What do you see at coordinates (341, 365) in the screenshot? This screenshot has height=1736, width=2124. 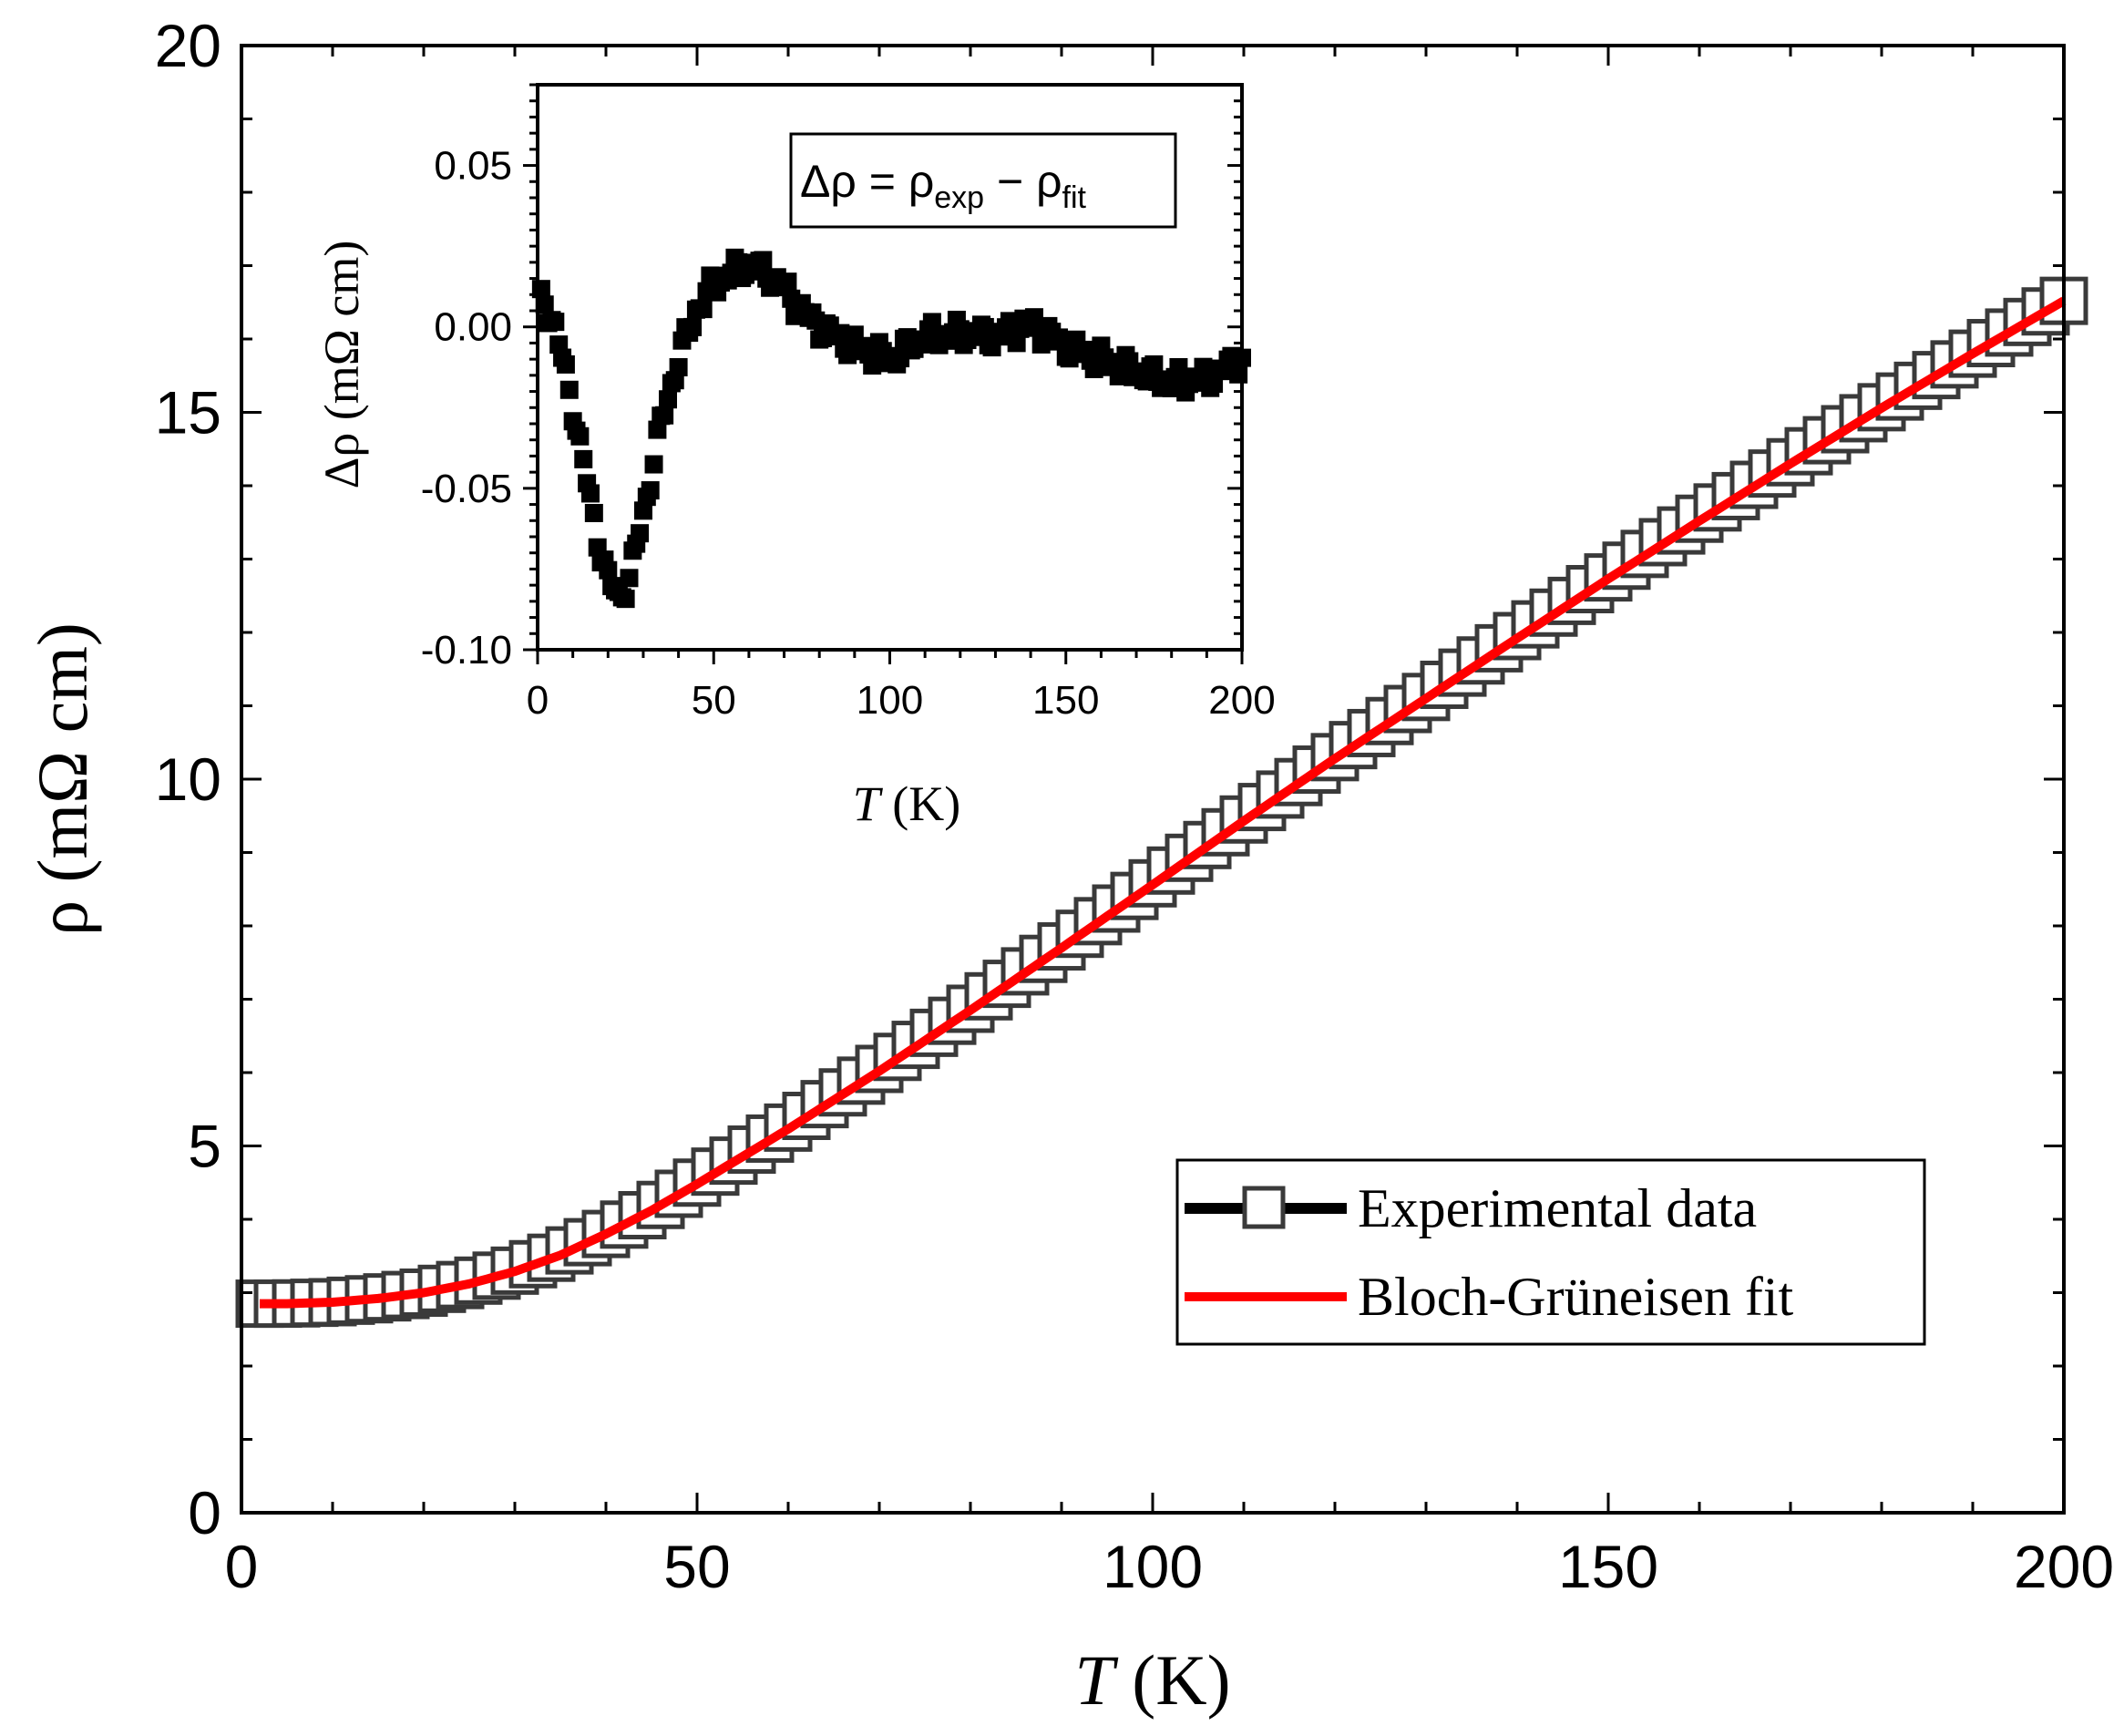 I see `inset-y-axis-title: Δρ (mΩ cm)` at bounding box center [341, 365].